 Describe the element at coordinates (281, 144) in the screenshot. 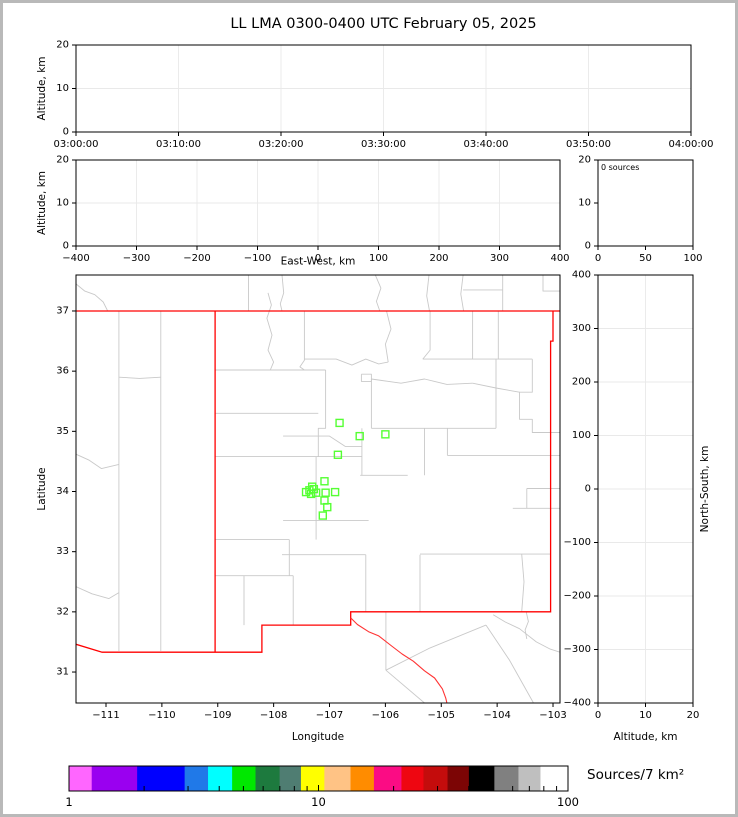

I see `time-x-tick-label: 03:20:00` at that location.